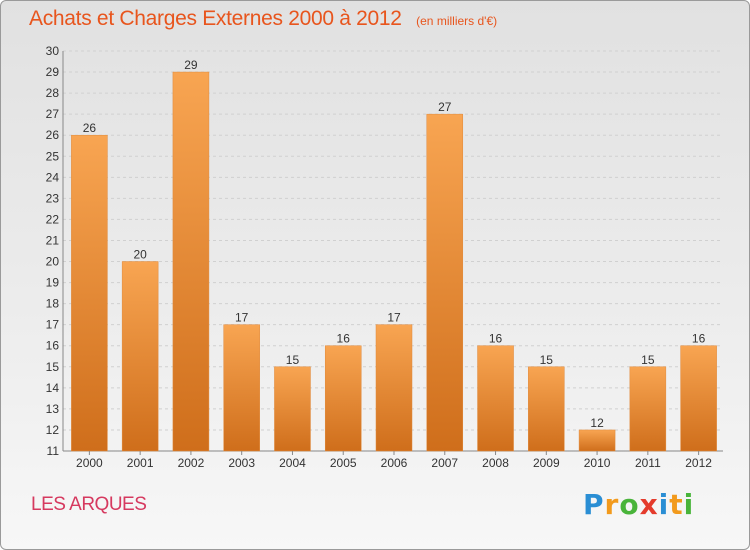 This screenshot has width=750, height=550. I want to click on place-name: LES ARQUES, so click(89, 504).